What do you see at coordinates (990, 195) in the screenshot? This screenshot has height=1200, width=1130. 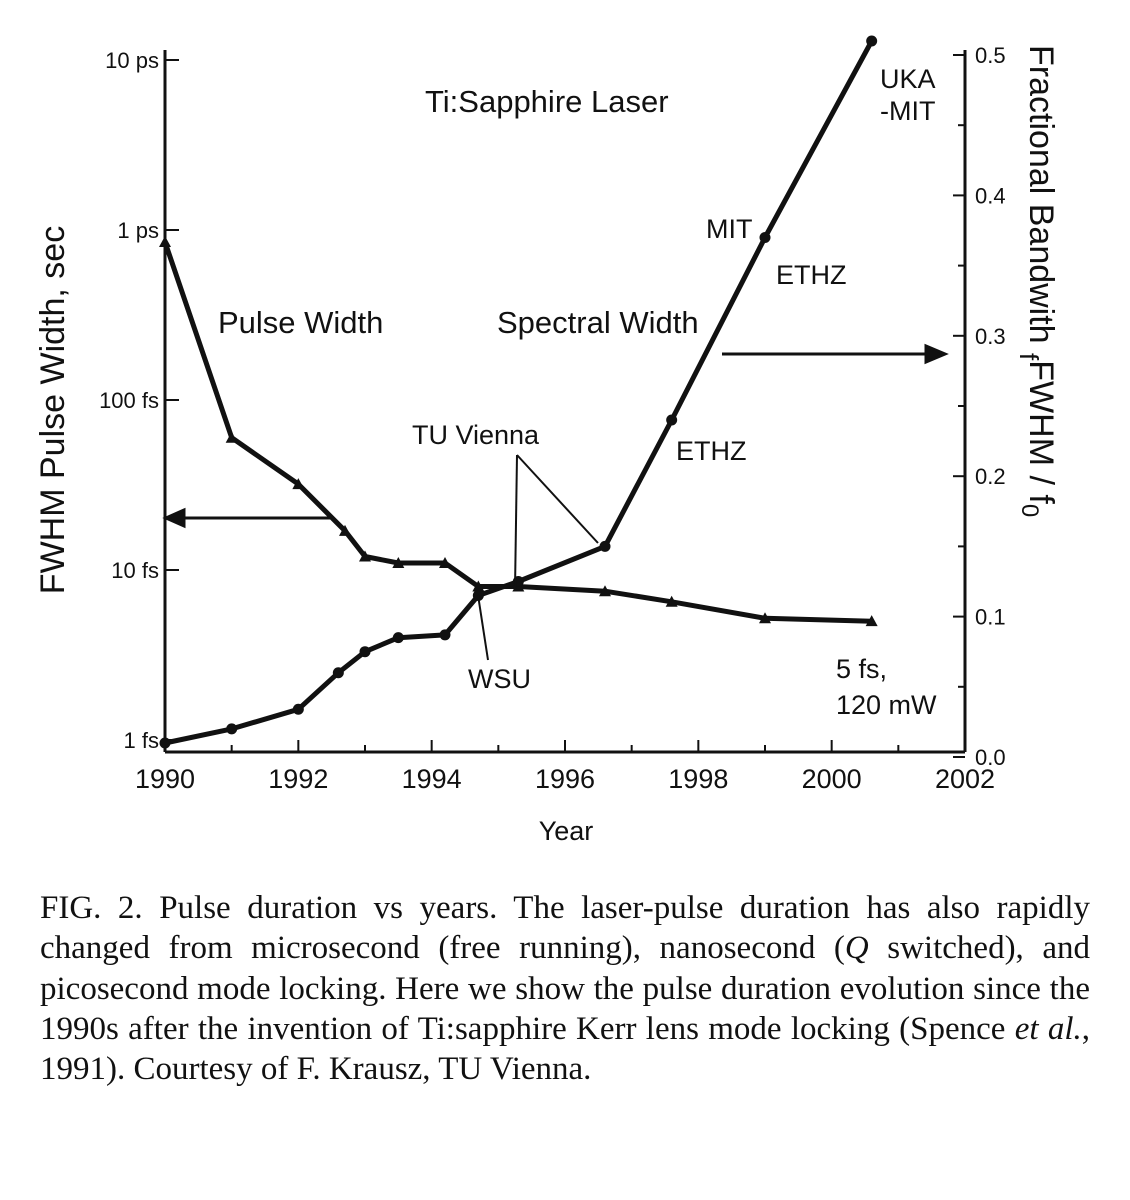 I see `right-tick-label: 0.4` at bounding box center [990, 195].